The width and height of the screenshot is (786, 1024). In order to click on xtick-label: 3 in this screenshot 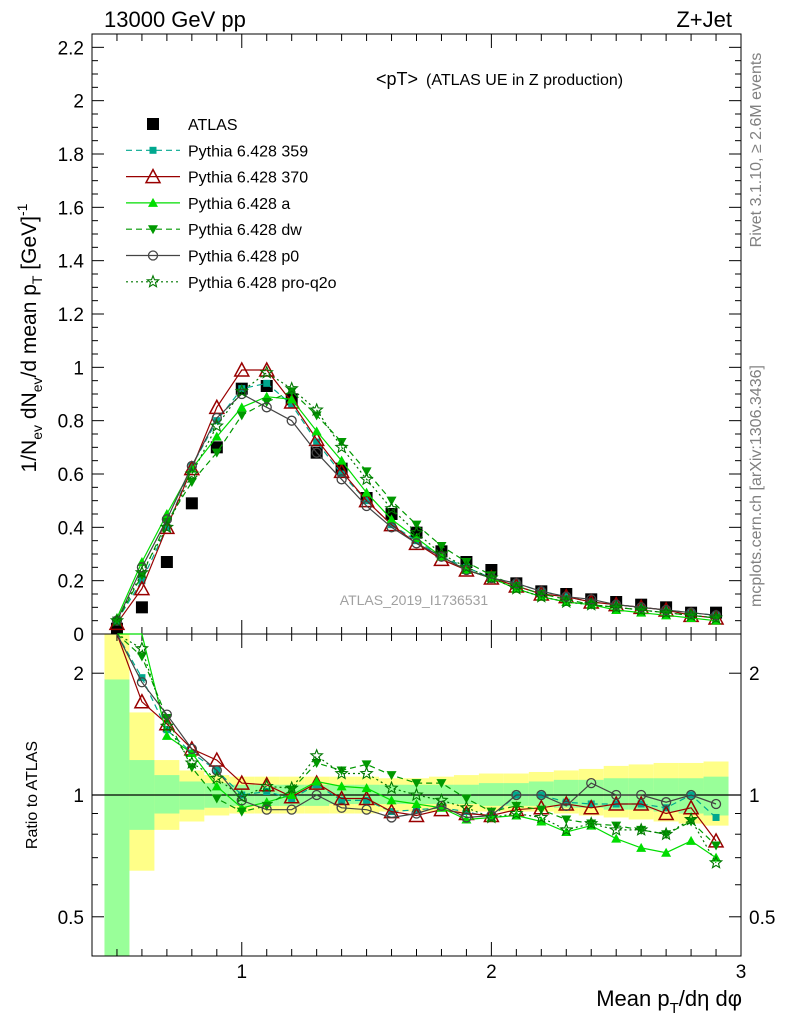, I will do `click(741, 972)`.